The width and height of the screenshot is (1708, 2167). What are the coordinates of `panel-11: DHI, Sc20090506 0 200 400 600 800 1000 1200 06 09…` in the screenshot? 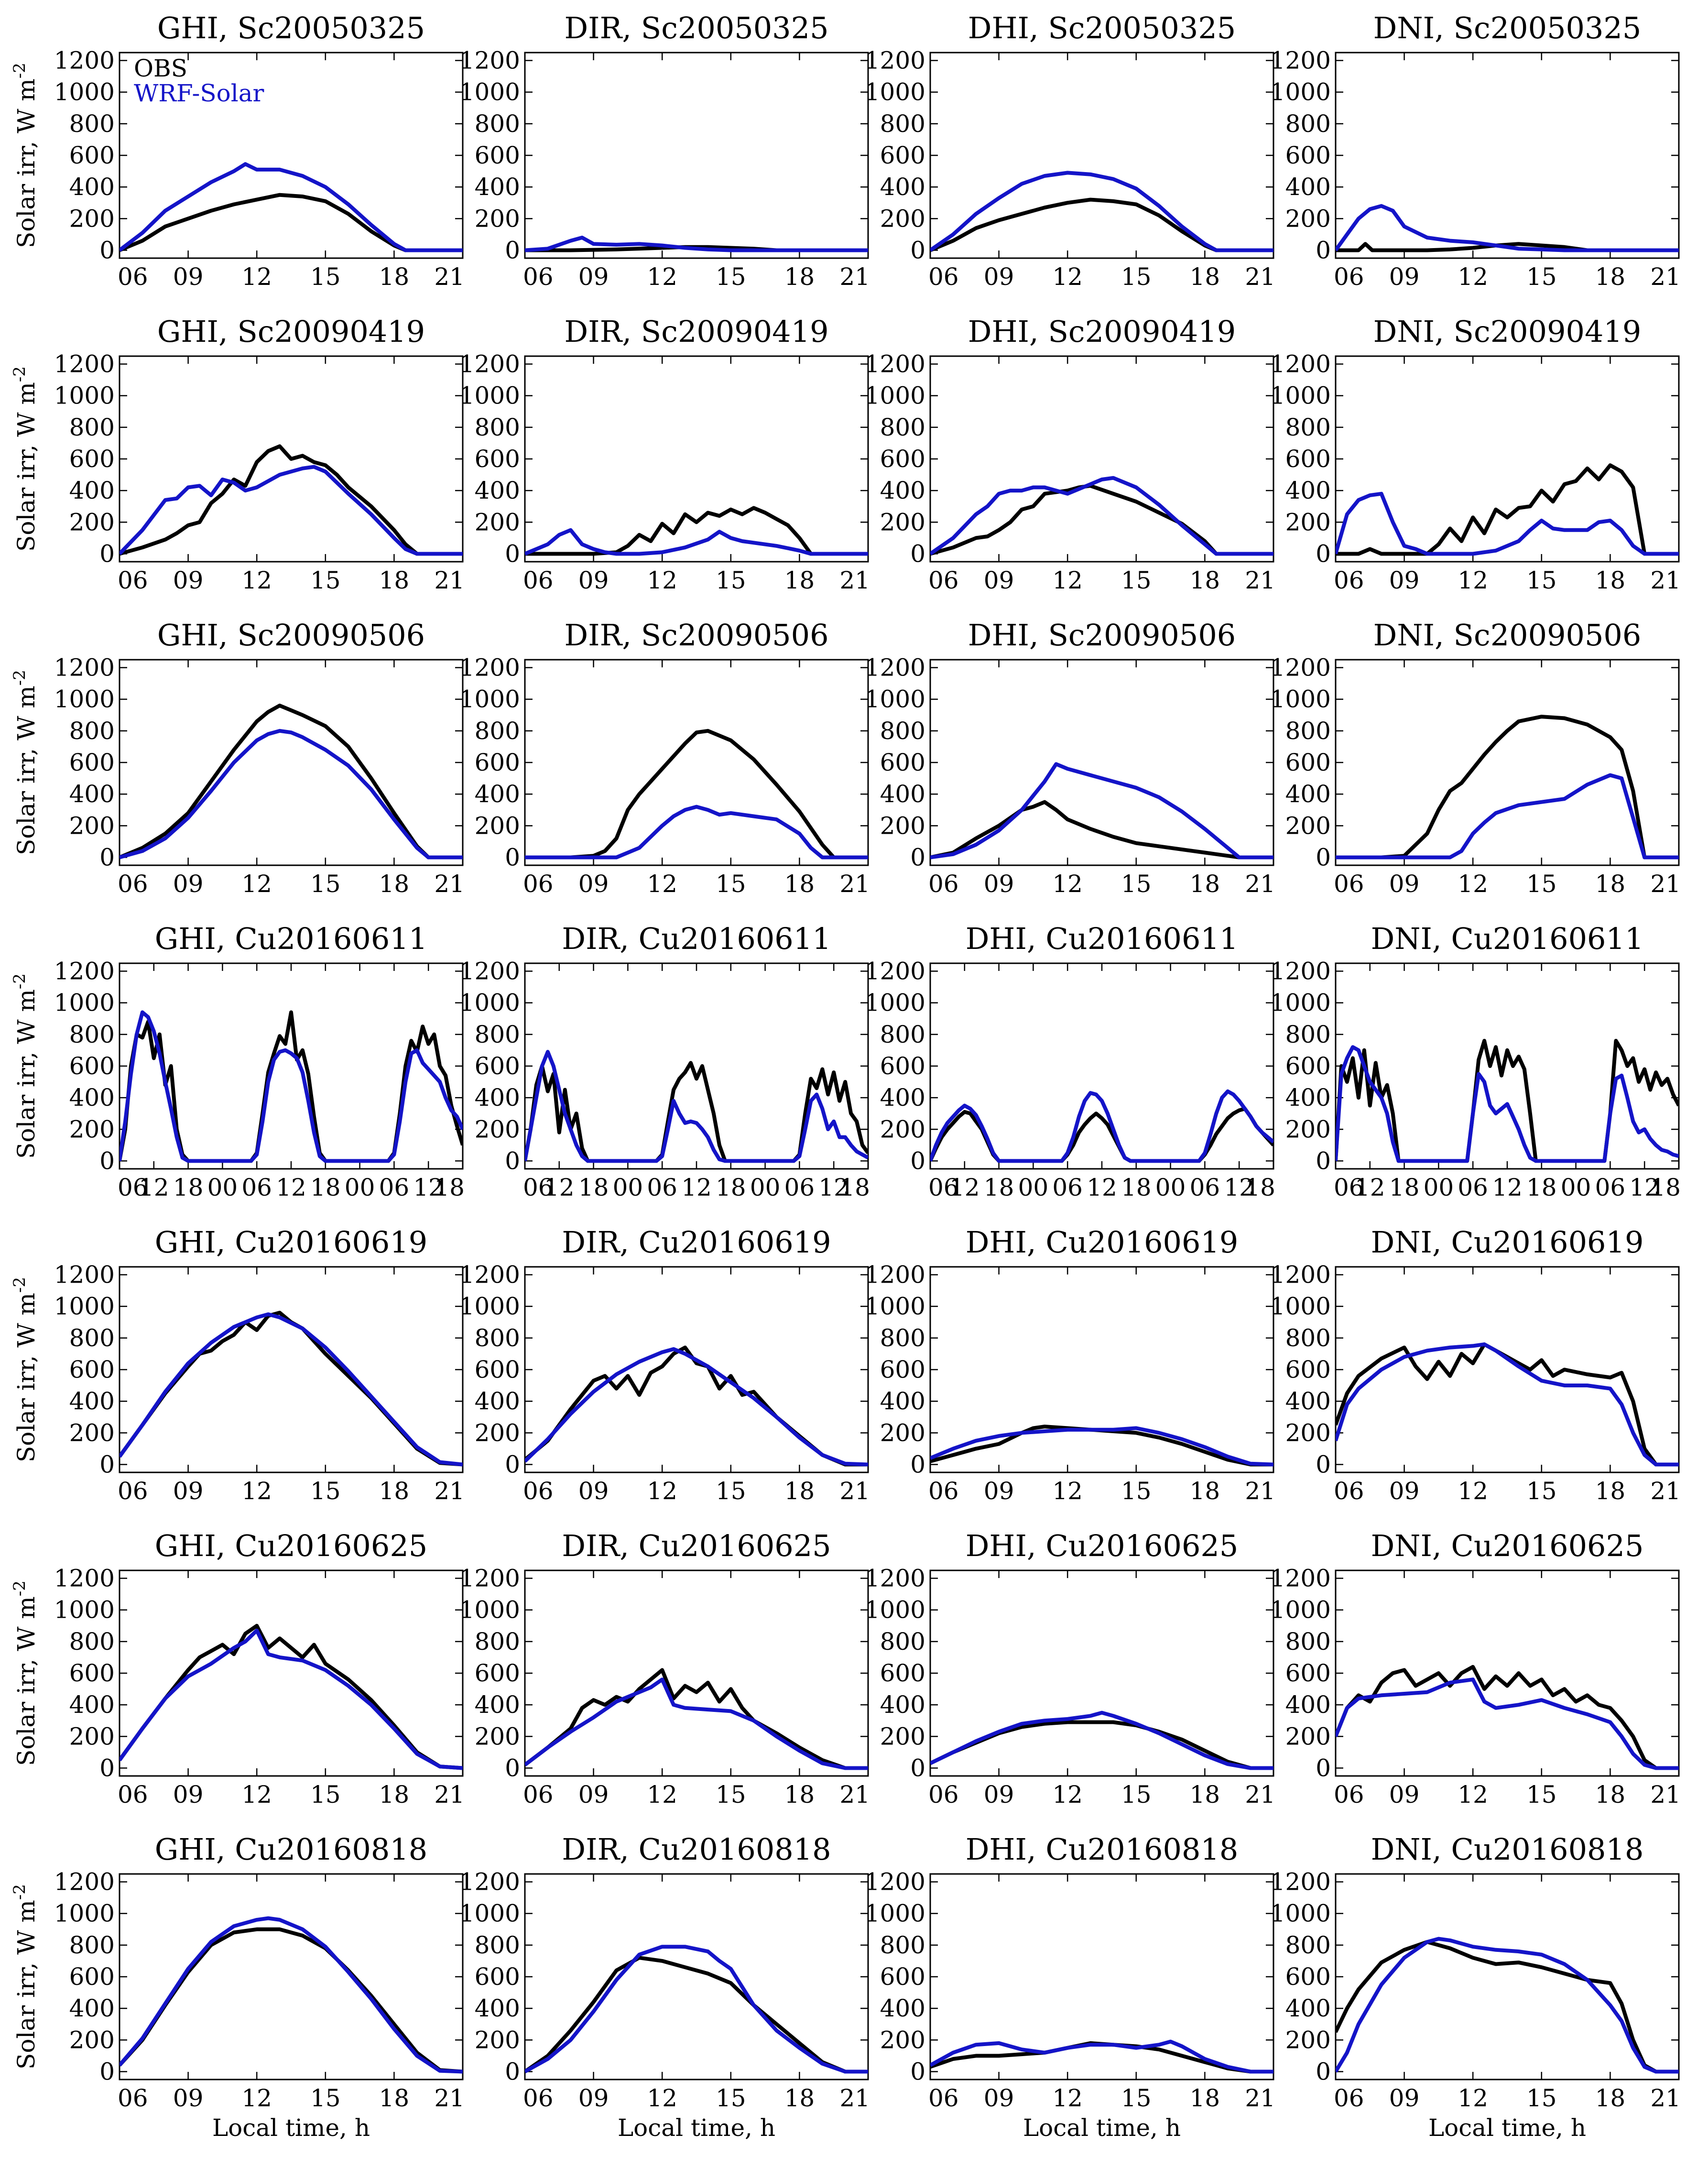 It's located at (1070, 758).